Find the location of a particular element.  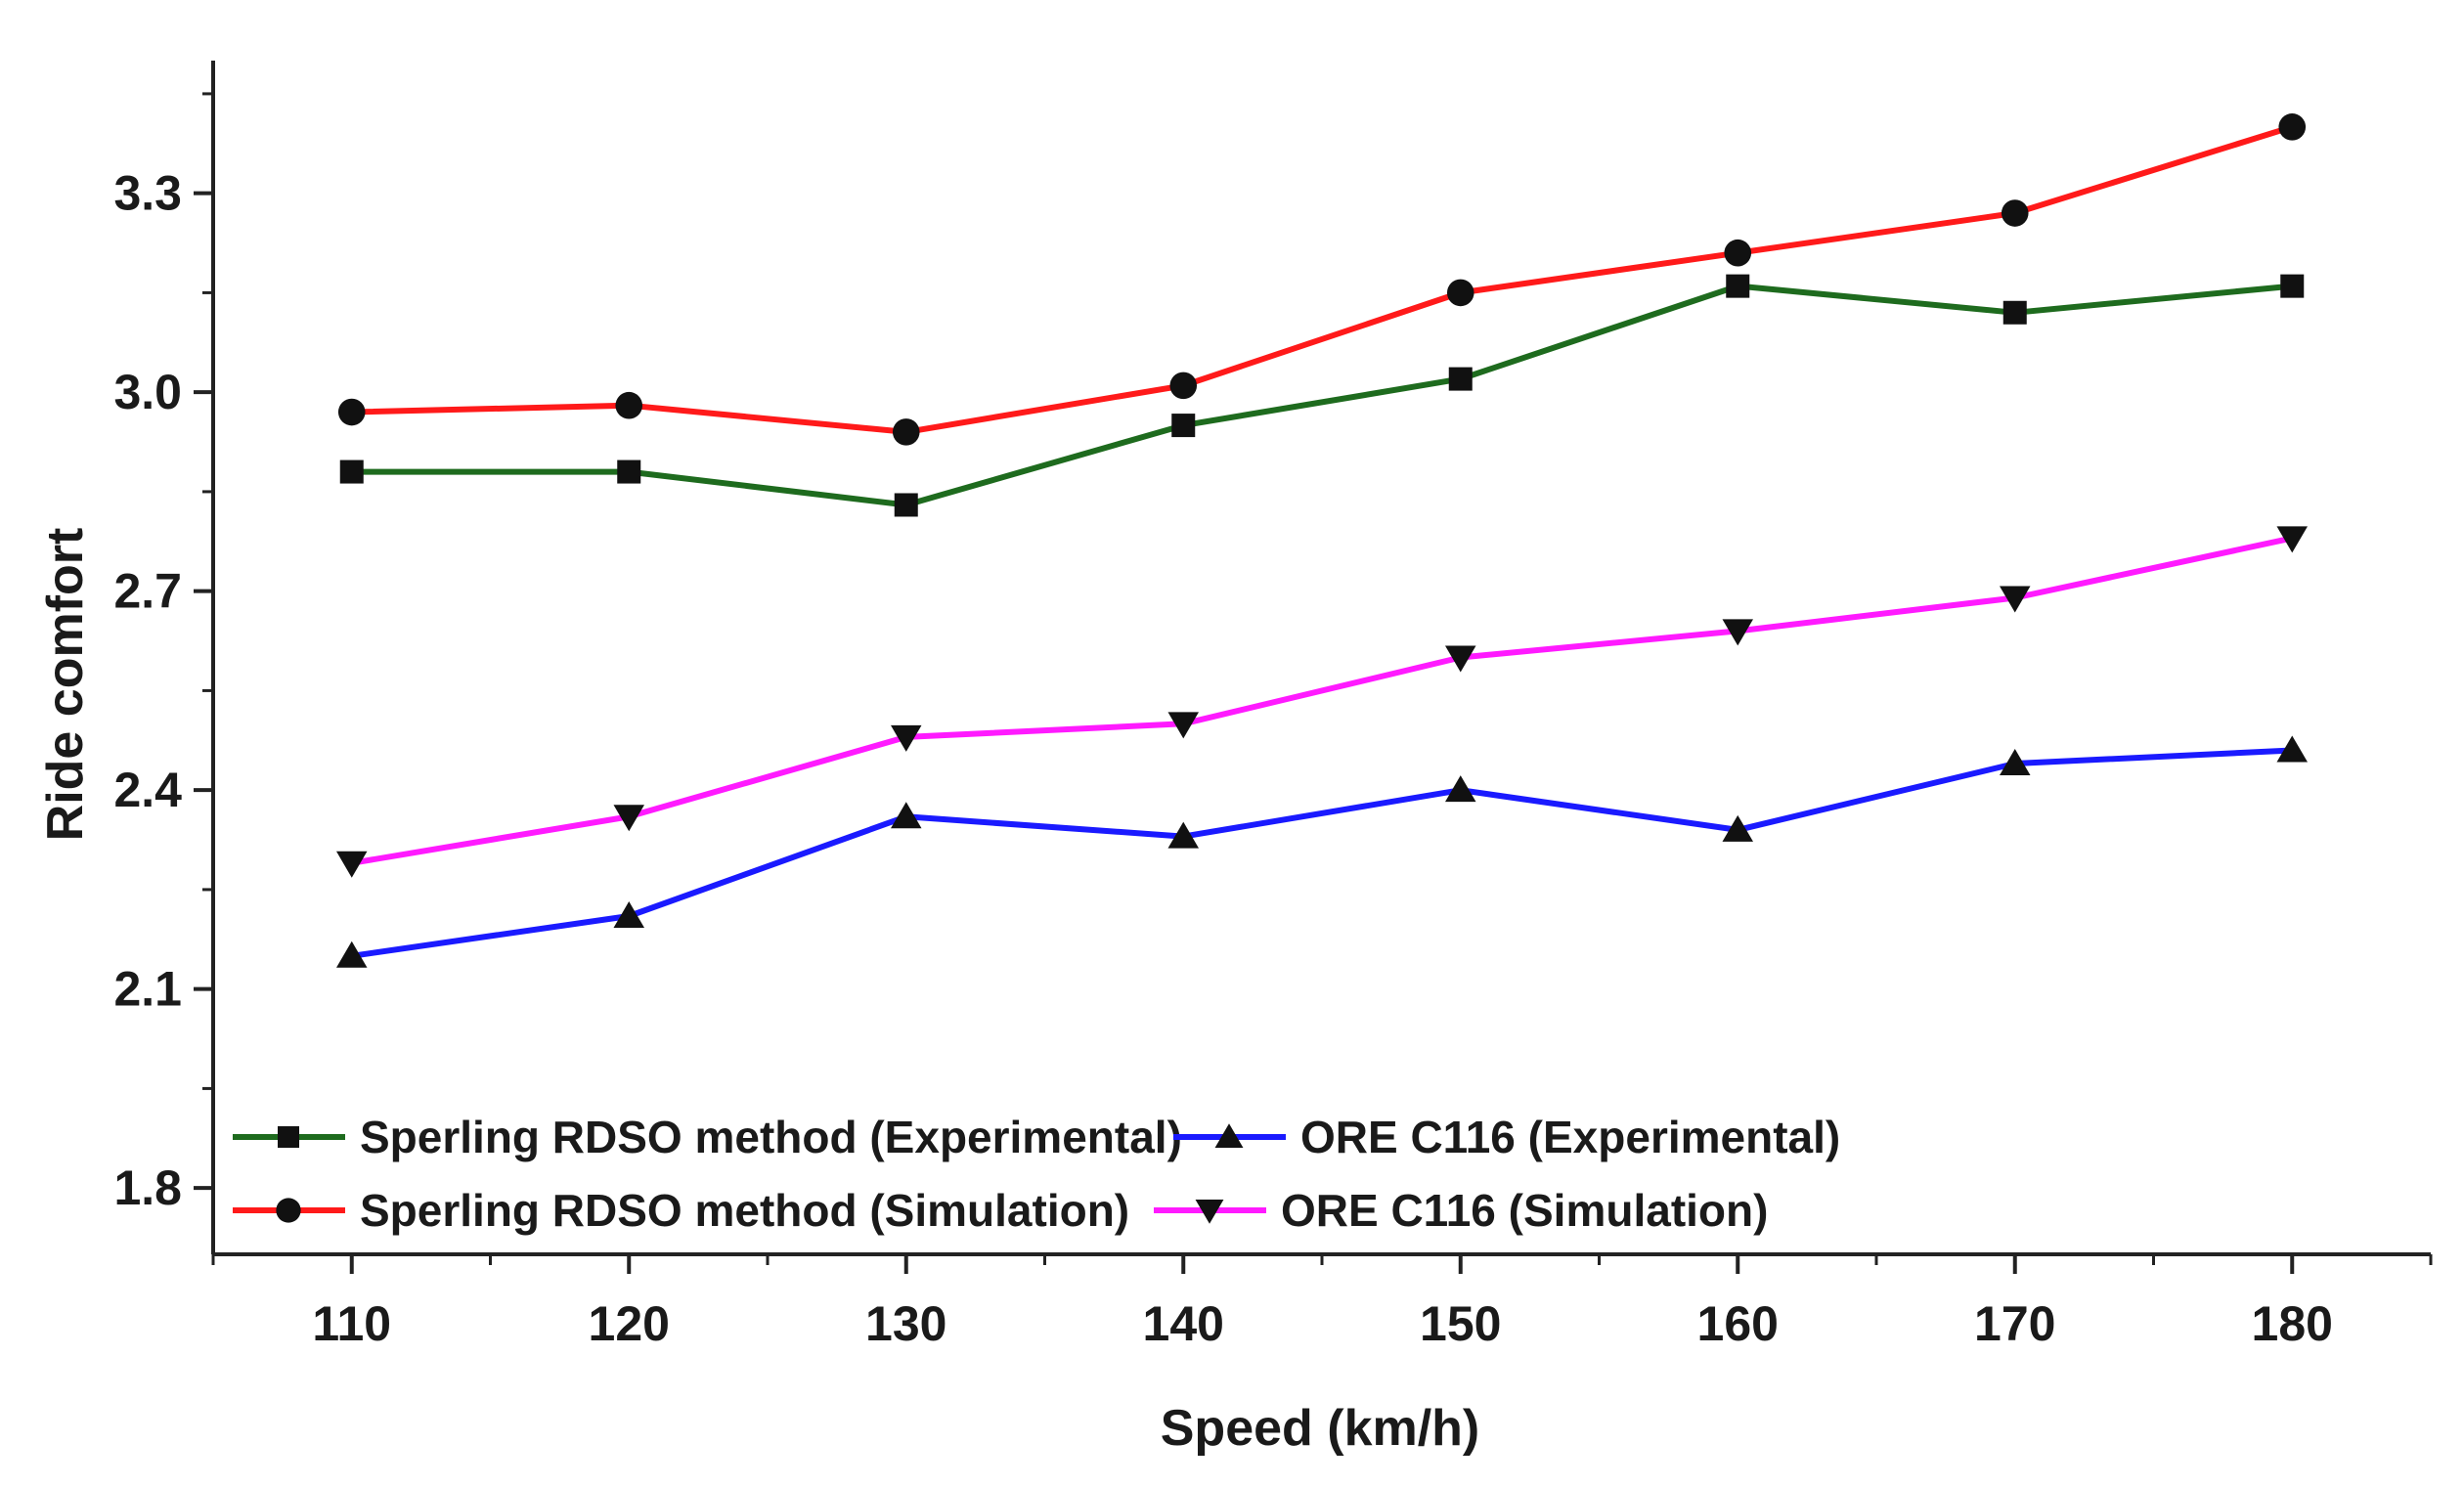

legend-label: ORE C116 (Simulation) is located at coordinates (1524, 1210).